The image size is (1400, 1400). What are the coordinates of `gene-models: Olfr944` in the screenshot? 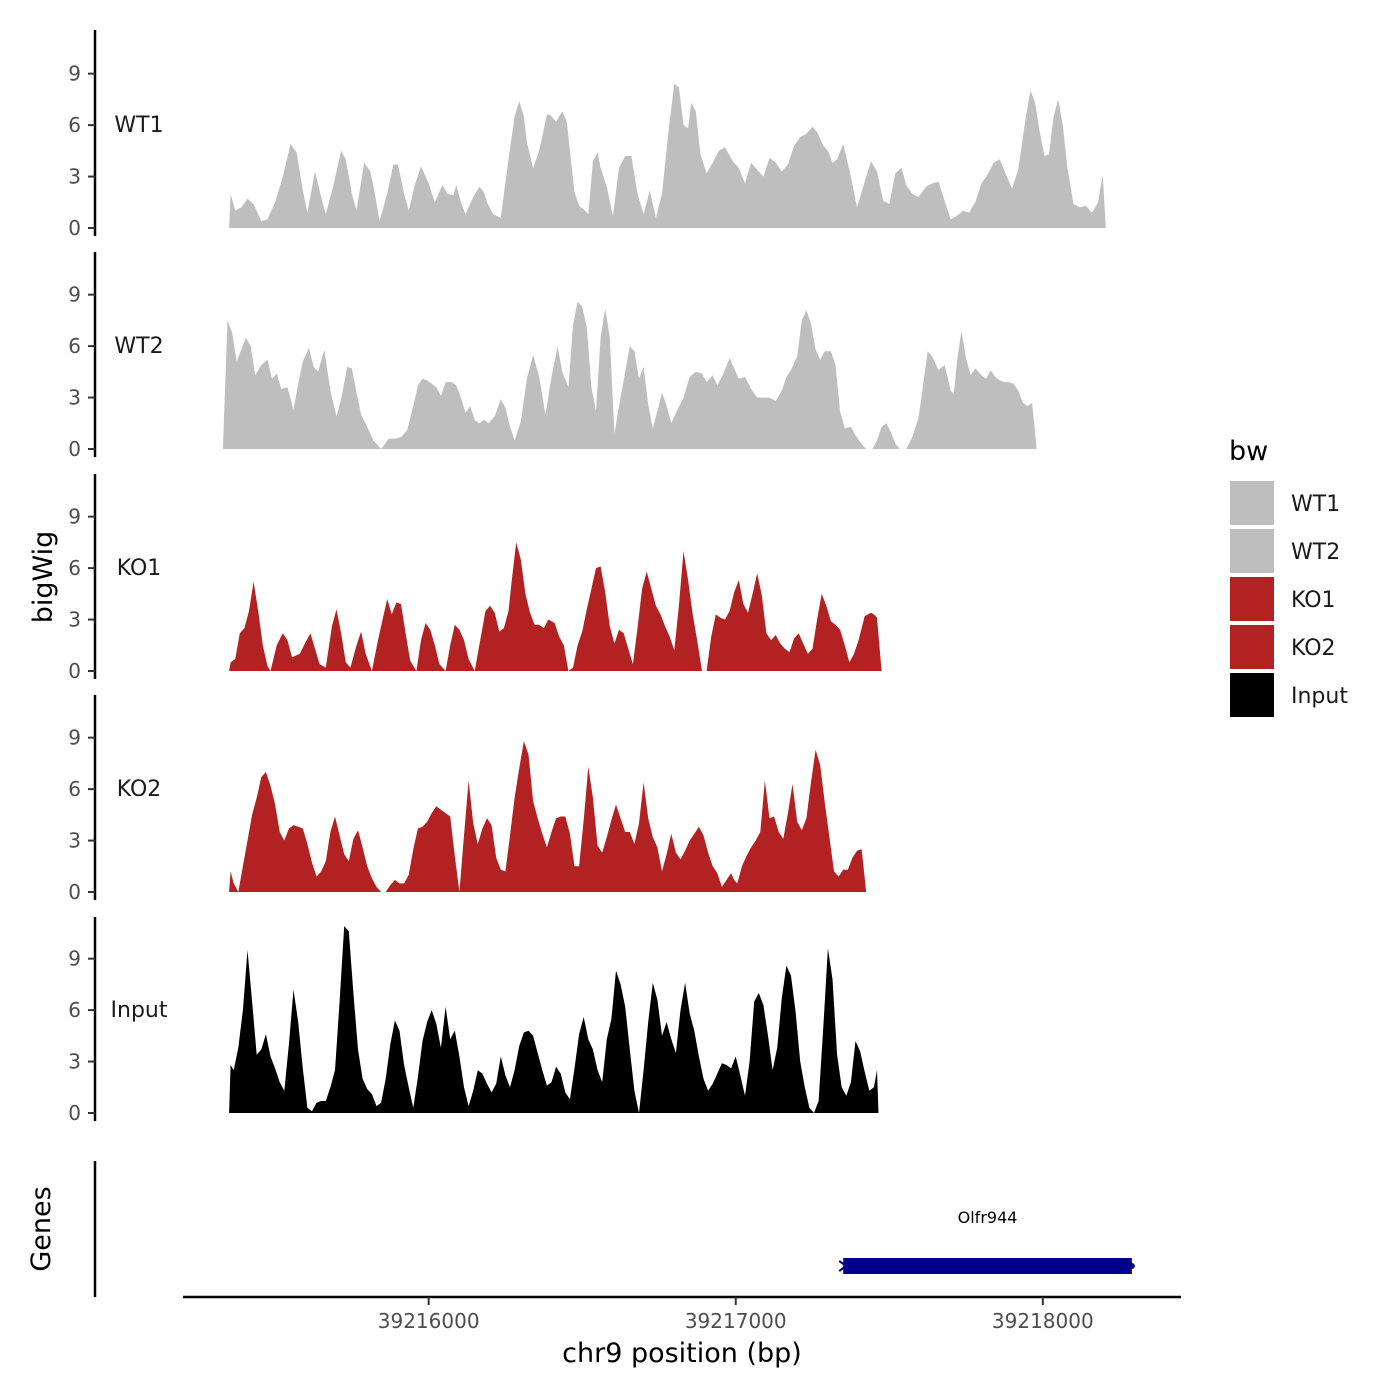 It's located at (986, 1241).